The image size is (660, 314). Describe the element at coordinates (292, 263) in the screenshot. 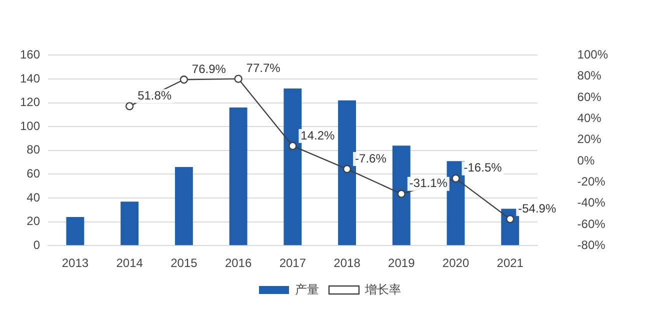

I see `x-tick-label: 2017` at that location.